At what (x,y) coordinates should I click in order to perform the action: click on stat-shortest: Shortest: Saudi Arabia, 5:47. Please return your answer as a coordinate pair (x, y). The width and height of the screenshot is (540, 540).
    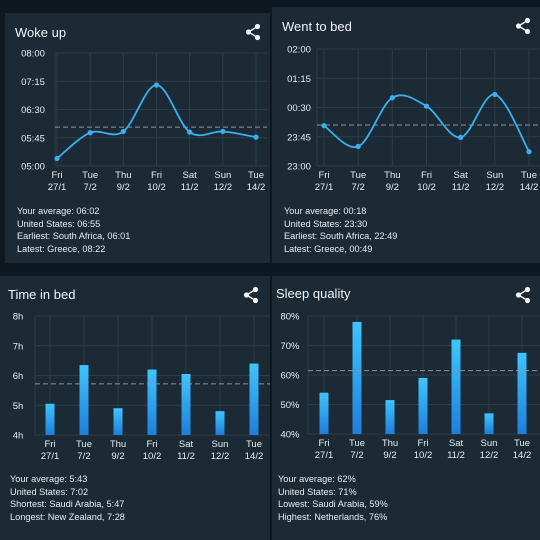
    Looking at the image, I should click on (67, 504).